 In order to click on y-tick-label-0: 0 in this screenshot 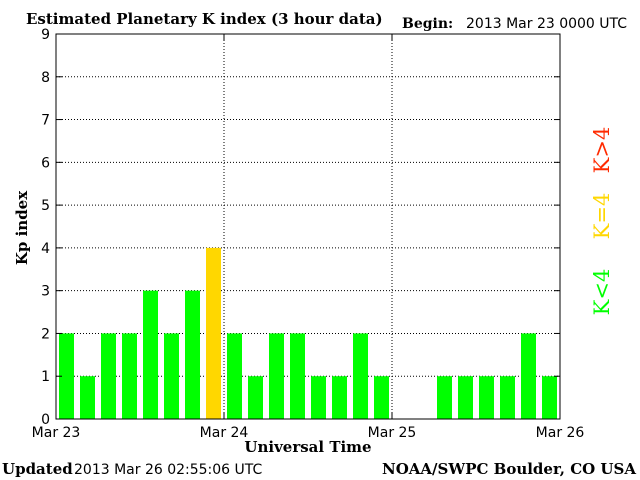, I will do `click(45, 420)`.